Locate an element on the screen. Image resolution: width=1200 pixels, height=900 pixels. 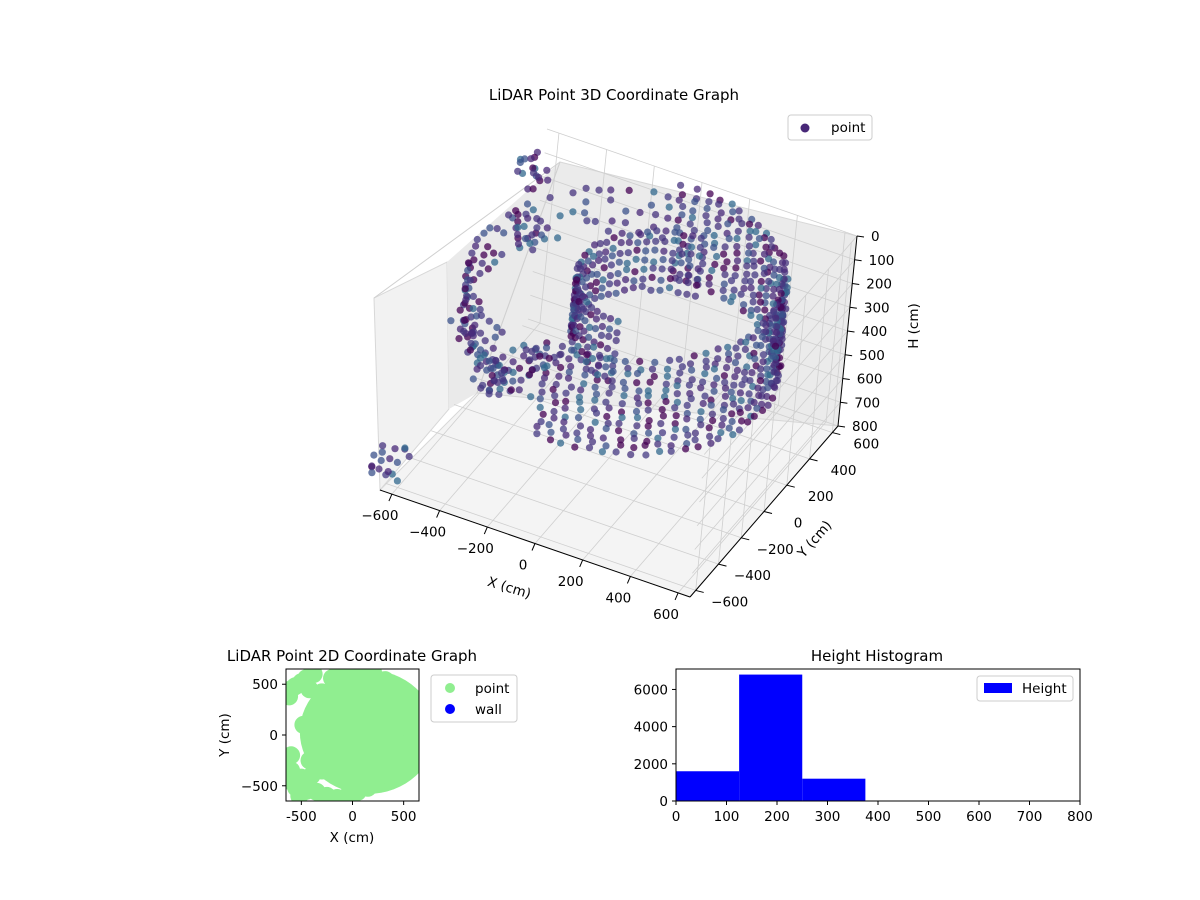
chart-2d-title: LiDAR Point 2D Coordinate Graph is located at coordinates (352, 656).